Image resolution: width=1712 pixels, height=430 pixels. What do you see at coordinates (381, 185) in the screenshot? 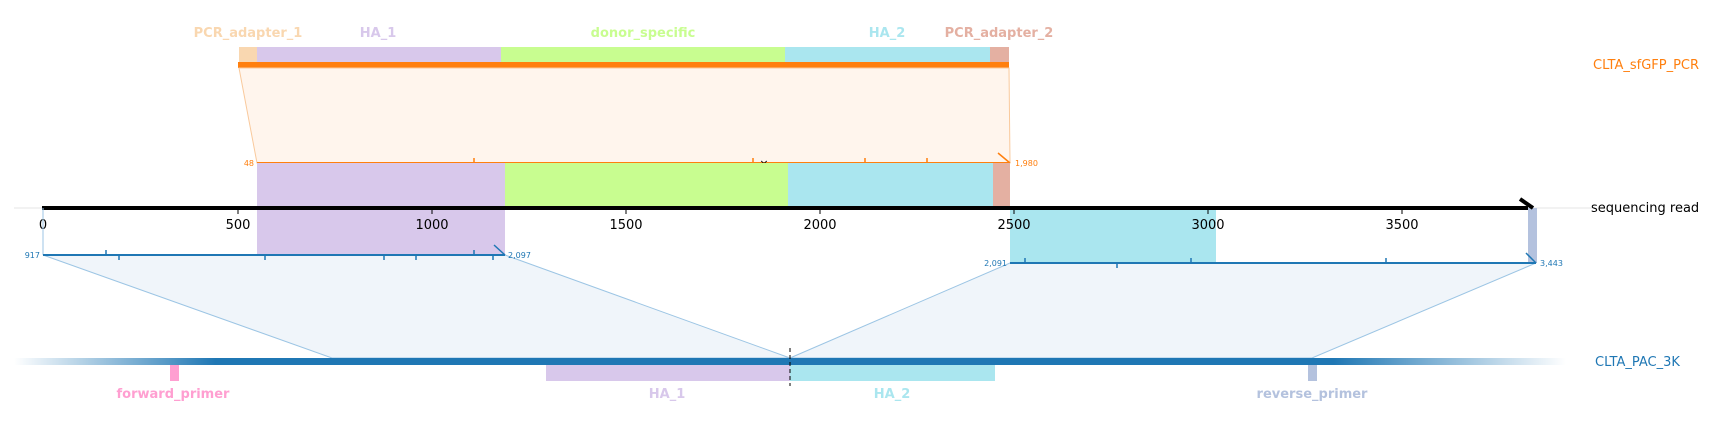
I see `read-feature-ha-1-from-top` at bounding box center [381, 185].